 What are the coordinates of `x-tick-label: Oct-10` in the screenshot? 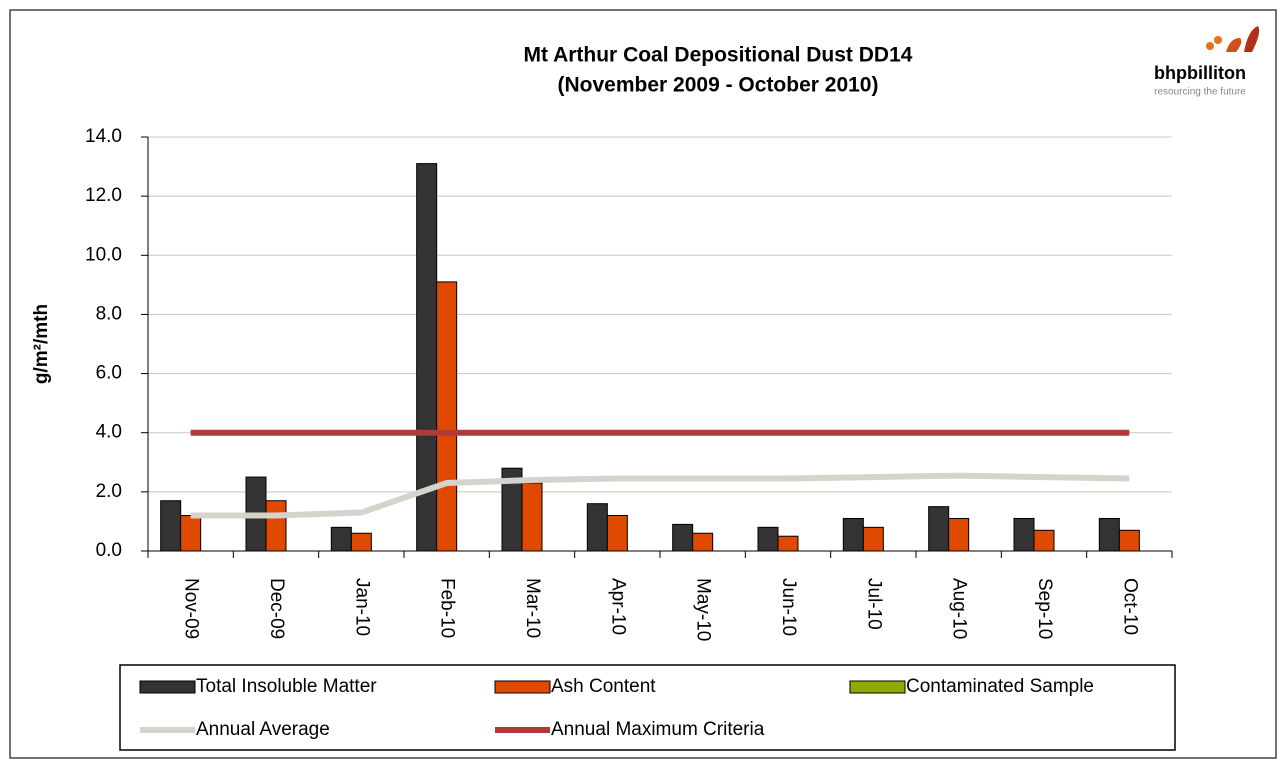 It's located at (1129, 606).